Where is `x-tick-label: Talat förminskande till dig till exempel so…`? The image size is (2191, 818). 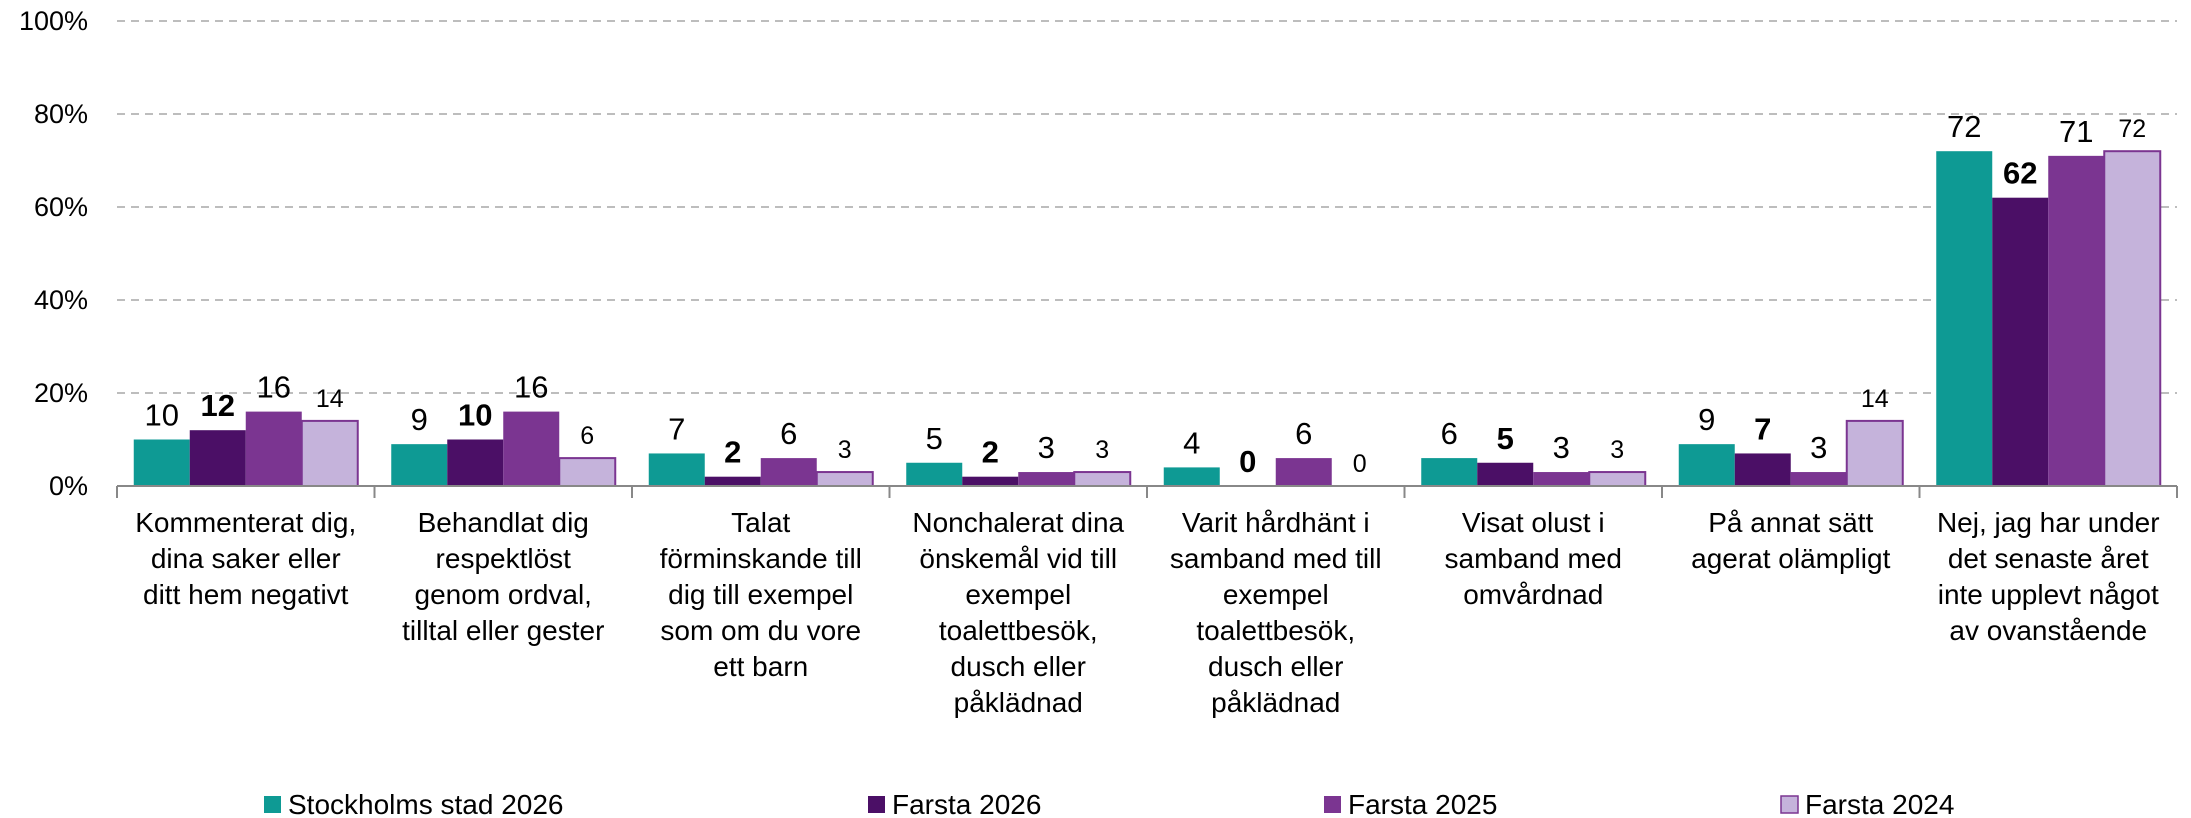 x-tick-label: Talat förminskande till dig till exempel so… is located at coordinates (761, 594).